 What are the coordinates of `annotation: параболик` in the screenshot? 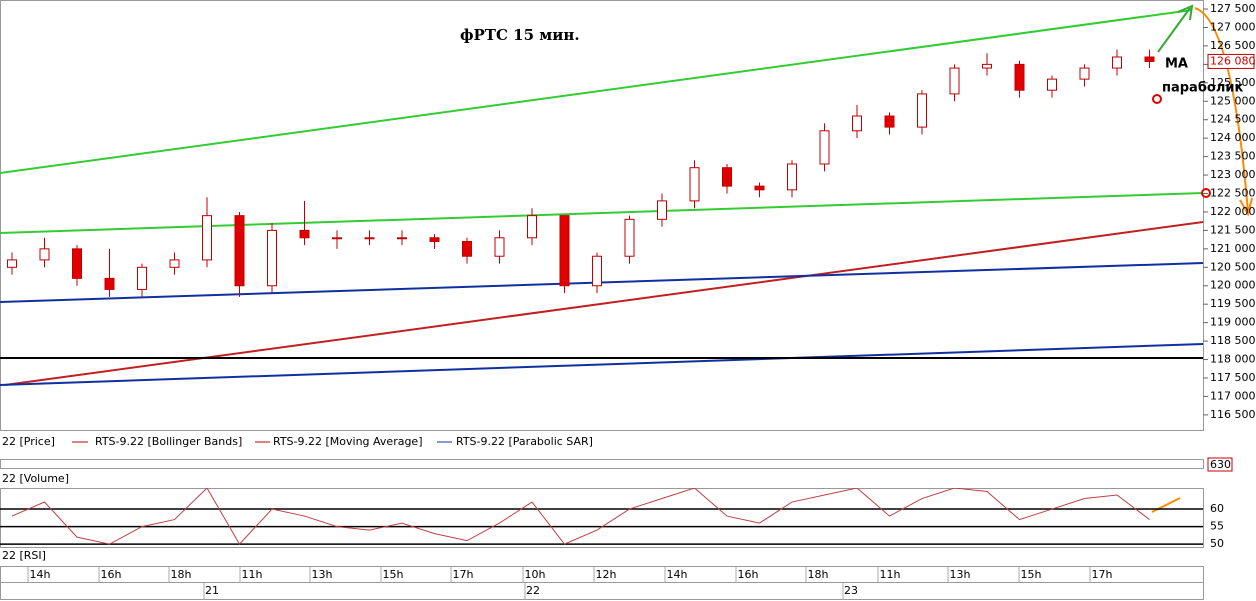 It's located at (1202, 88).